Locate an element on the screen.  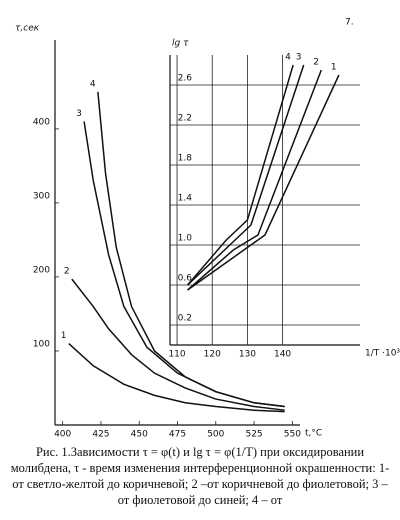
y-tick-label: 0.2 is located at coordinates (185, 319).